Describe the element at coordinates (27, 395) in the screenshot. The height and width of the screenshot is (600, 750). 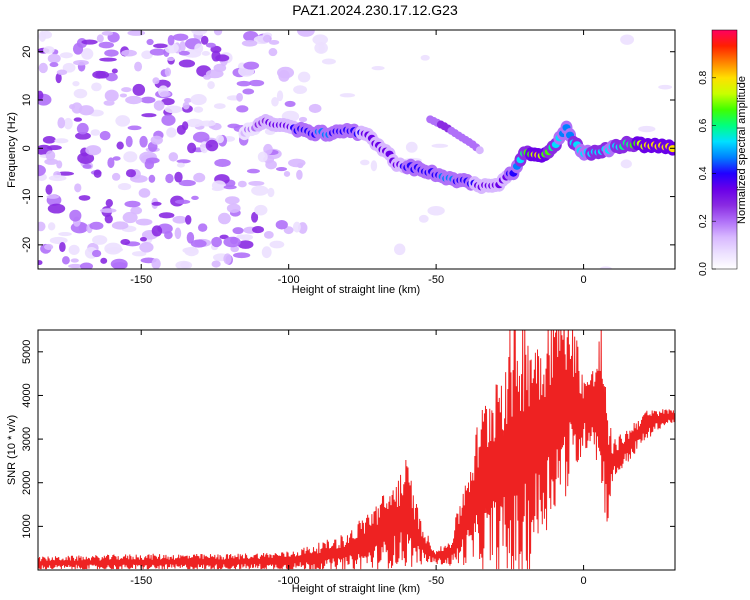
I see `y-tick-label: 4000` at that location.